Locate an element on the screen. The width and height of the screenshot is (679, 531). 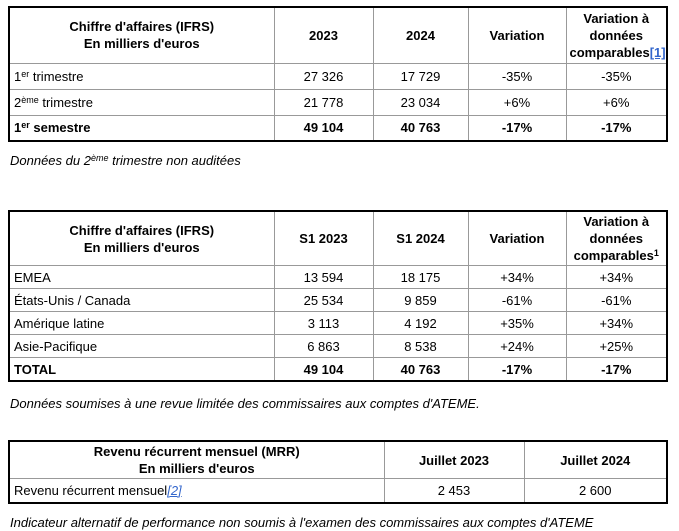
footnote-1-superscript: 1 is located at coordinates (656, 253).